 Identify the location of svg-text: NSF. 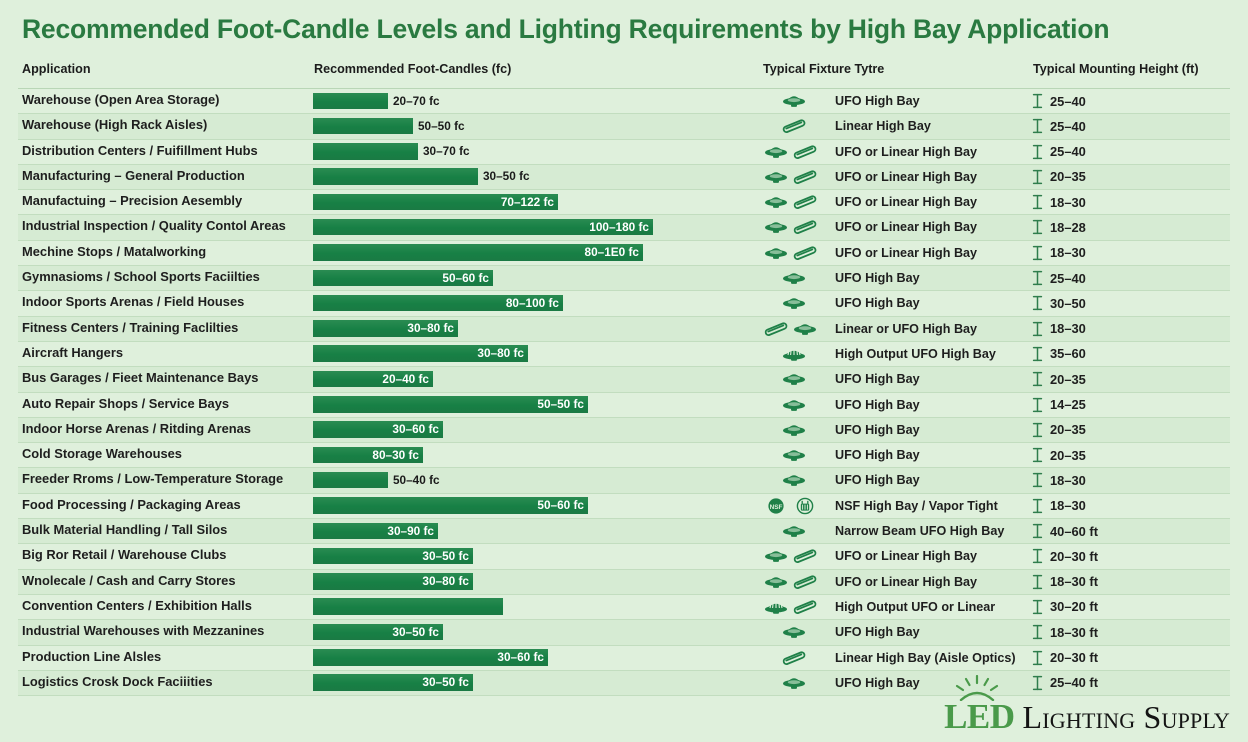
(776, 507).